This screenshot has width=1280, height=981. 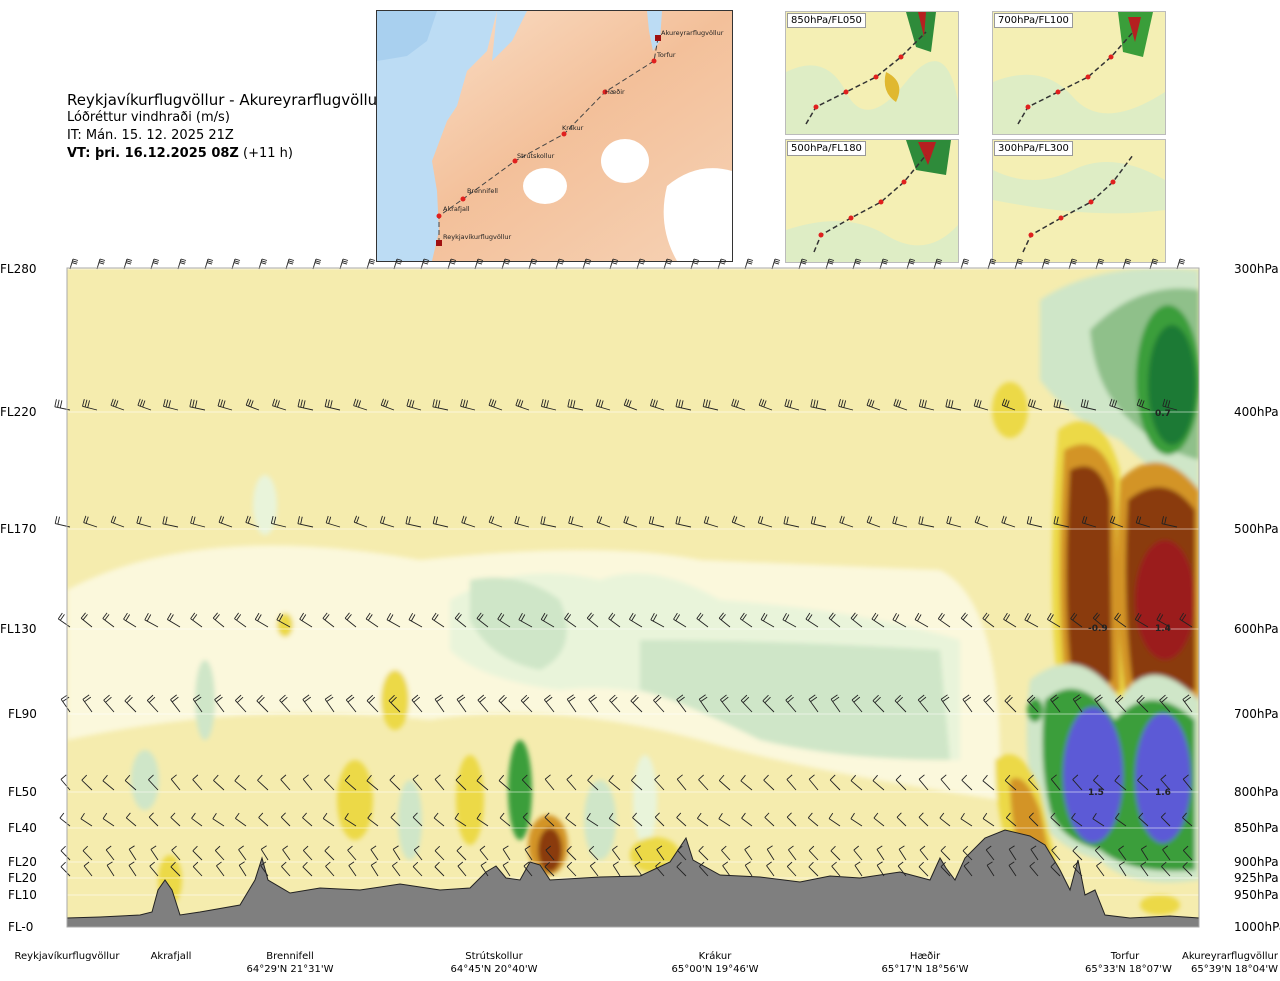 I want to click on thumbnail-700hpa: 700hPa/FL100, so click(x=1079, y=73).